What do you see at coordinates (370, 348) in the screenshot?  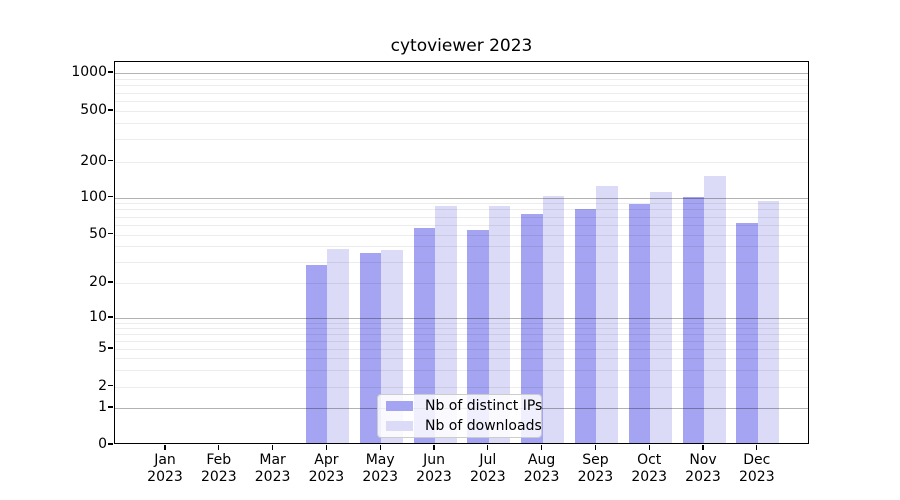 I see `bar-distinct-ips-may` at bounding box center [370, 348].